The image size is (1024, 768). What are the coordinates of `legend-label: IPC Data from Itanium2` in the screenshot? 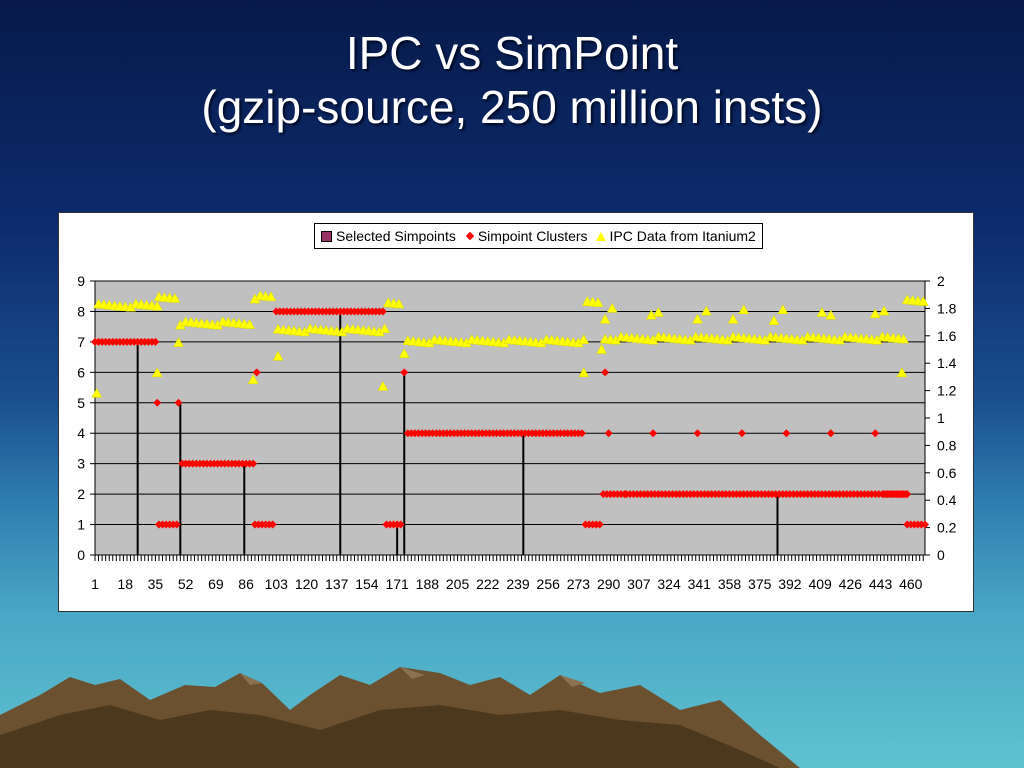 It's located at (682, 236).